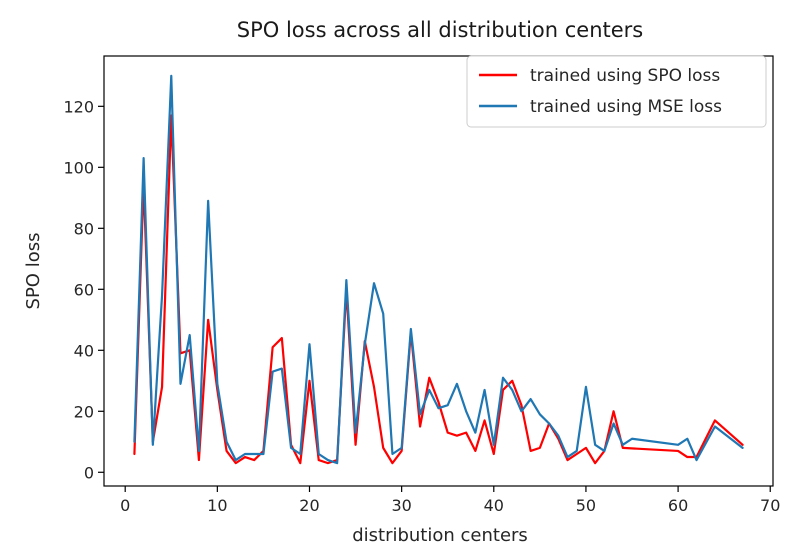 The height and width of the screenshot is (554, 800). What do you see at coordinates (494, 505) in the screenshot?
I see `x-tick-label: 40` at bounding box center [494, 505].